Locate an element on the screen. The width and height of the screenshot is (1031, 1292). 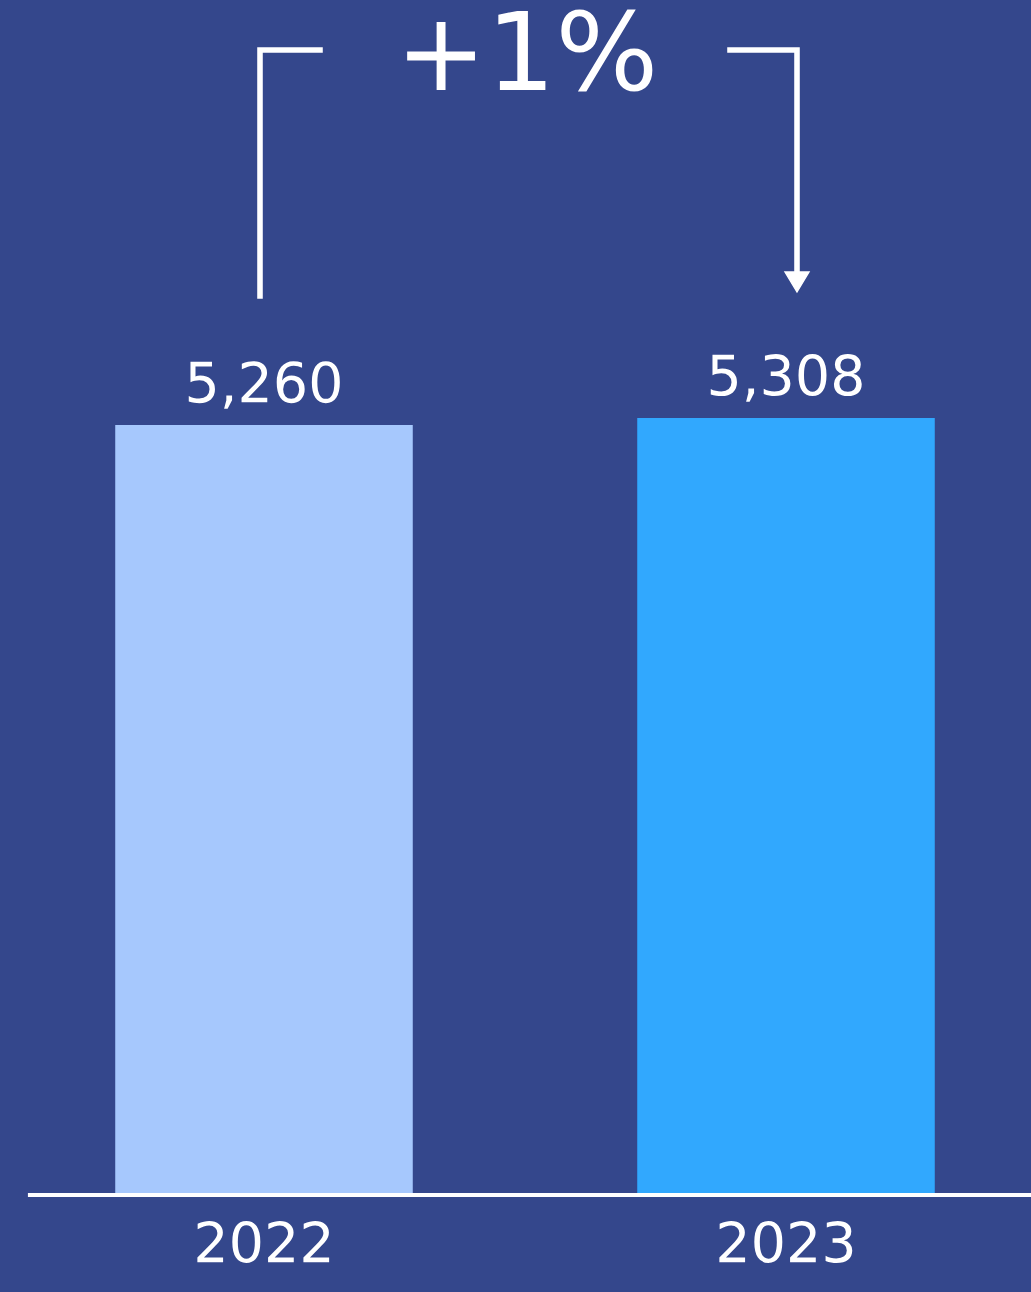
x-tick-label: 2023 is located at coordinates (786, 1241).